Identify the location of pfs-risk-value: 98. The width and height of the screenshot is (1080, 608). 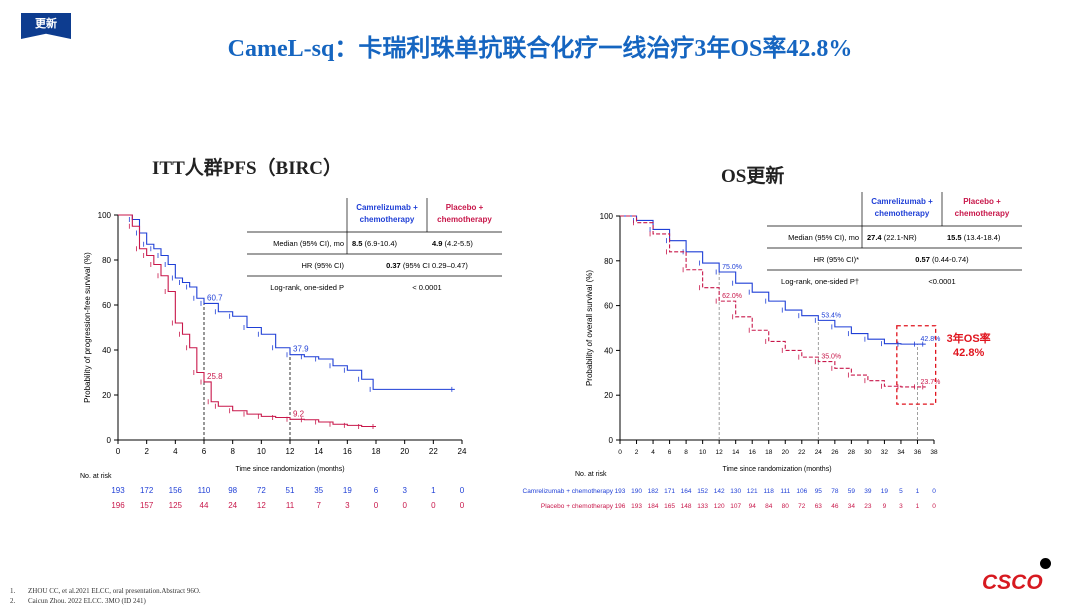
(232, 490).